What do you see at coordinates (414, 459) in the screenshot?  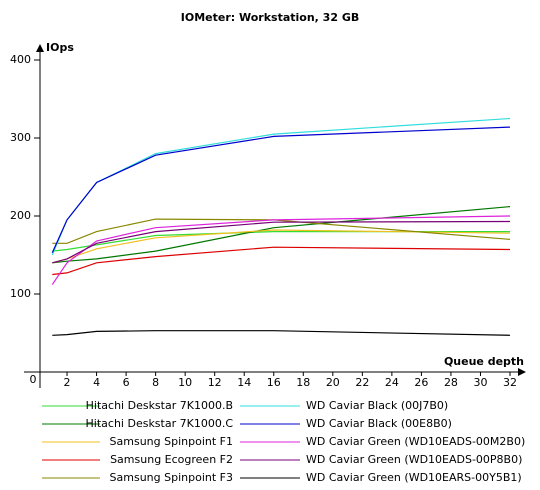 I see `legend-label: WD Caviar Green (WD10EADS-00P8B0)` at bounding box center [414, 459].